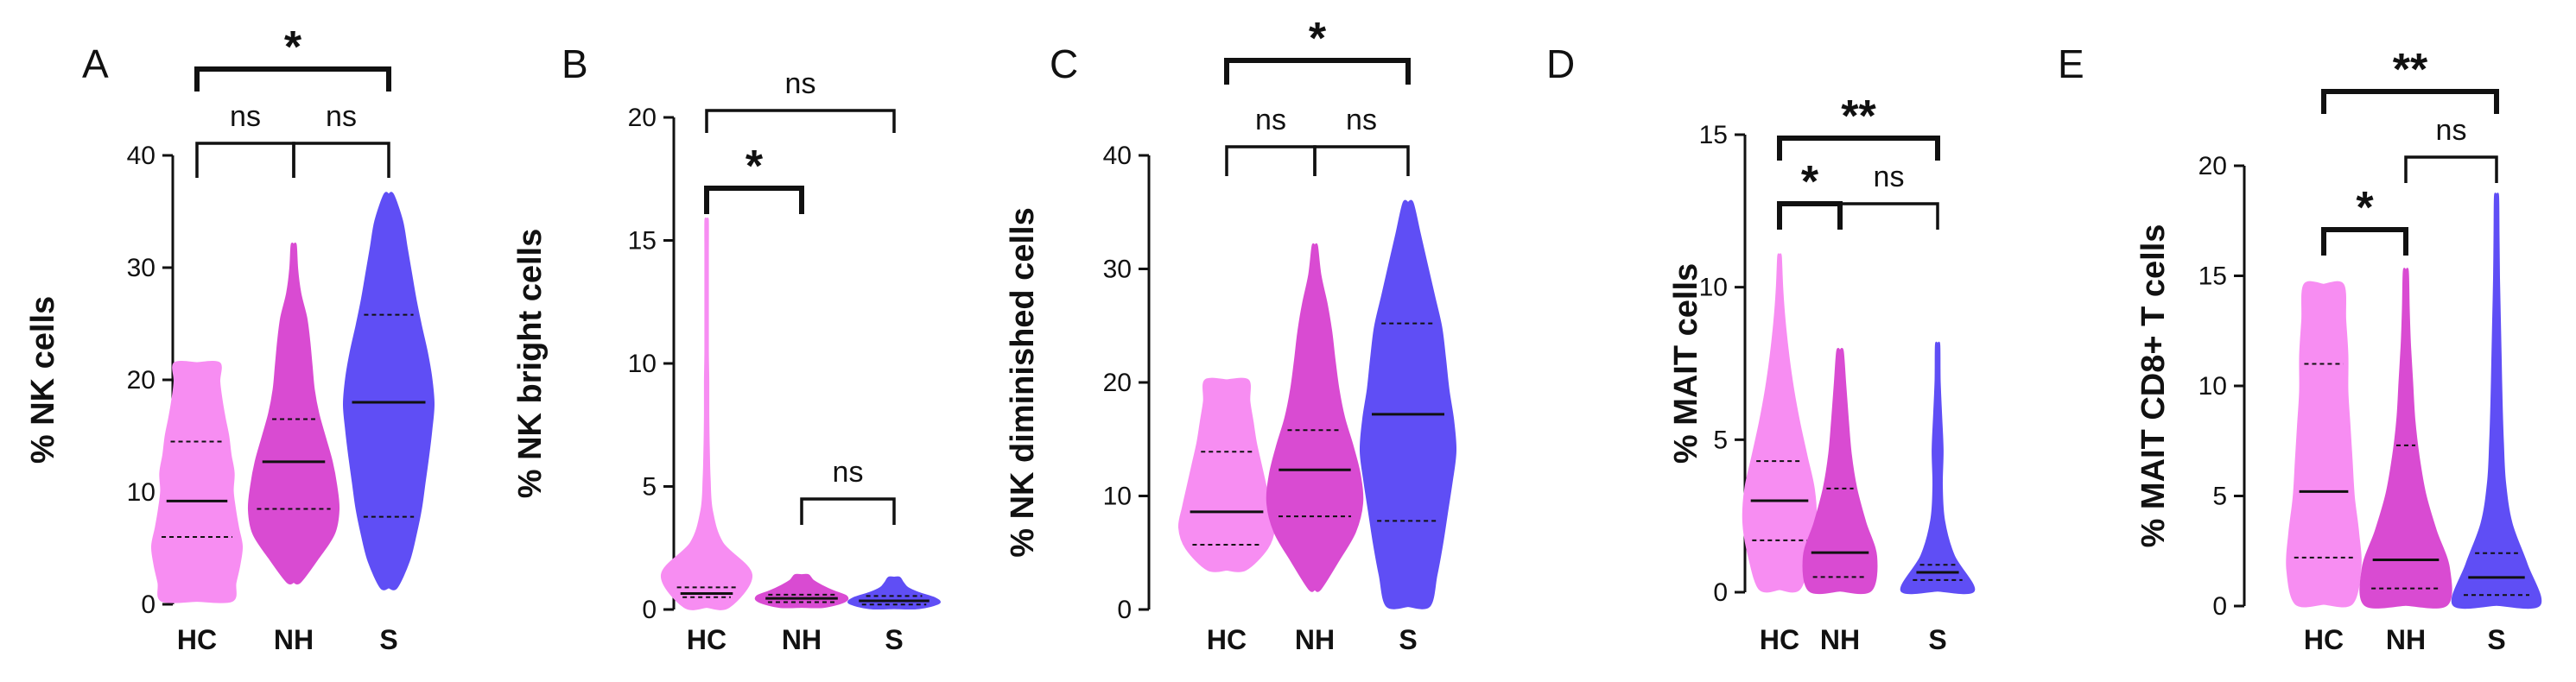 This screenshot has width=2576, height=682. I want to click on panel-letter: A, so click(95, 64).